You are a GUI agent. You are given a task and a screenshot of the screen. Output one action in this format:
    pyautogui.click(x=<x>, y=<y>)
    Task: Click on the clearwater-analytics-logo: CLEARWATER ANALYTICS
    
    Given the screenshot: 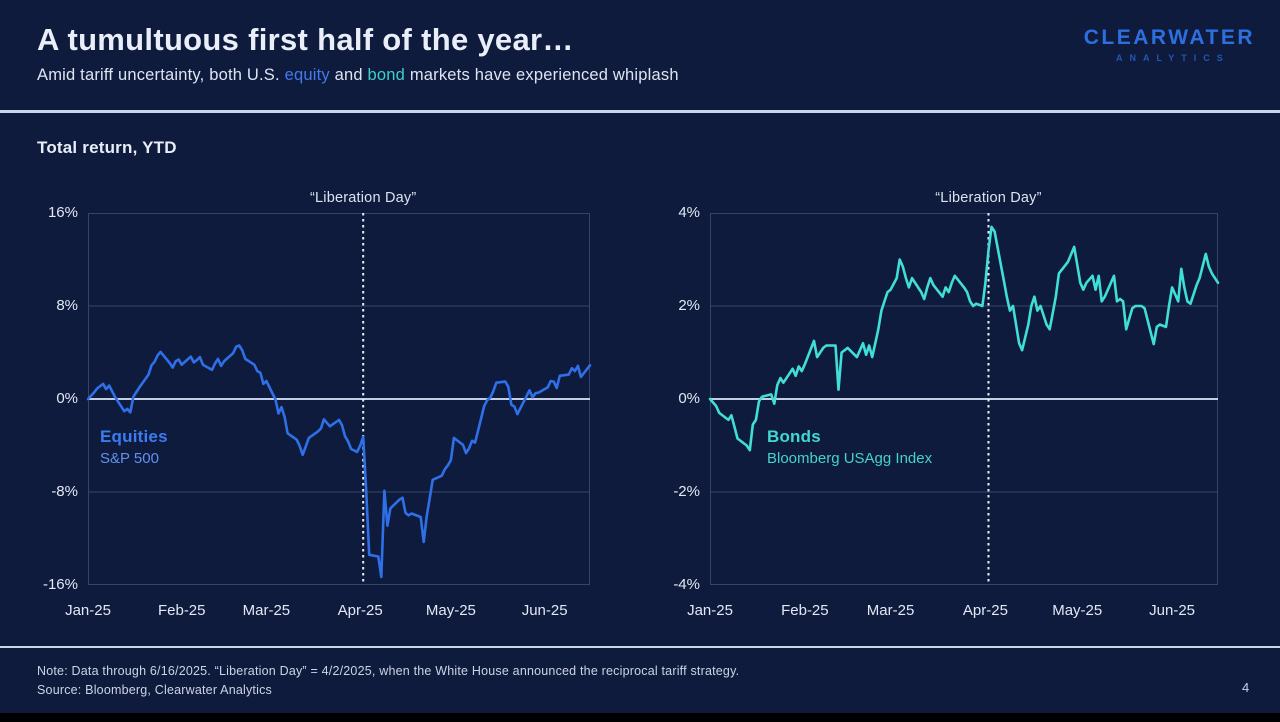 What is the action you would take?
    pyautogui.click(x=1169, y=44)
    